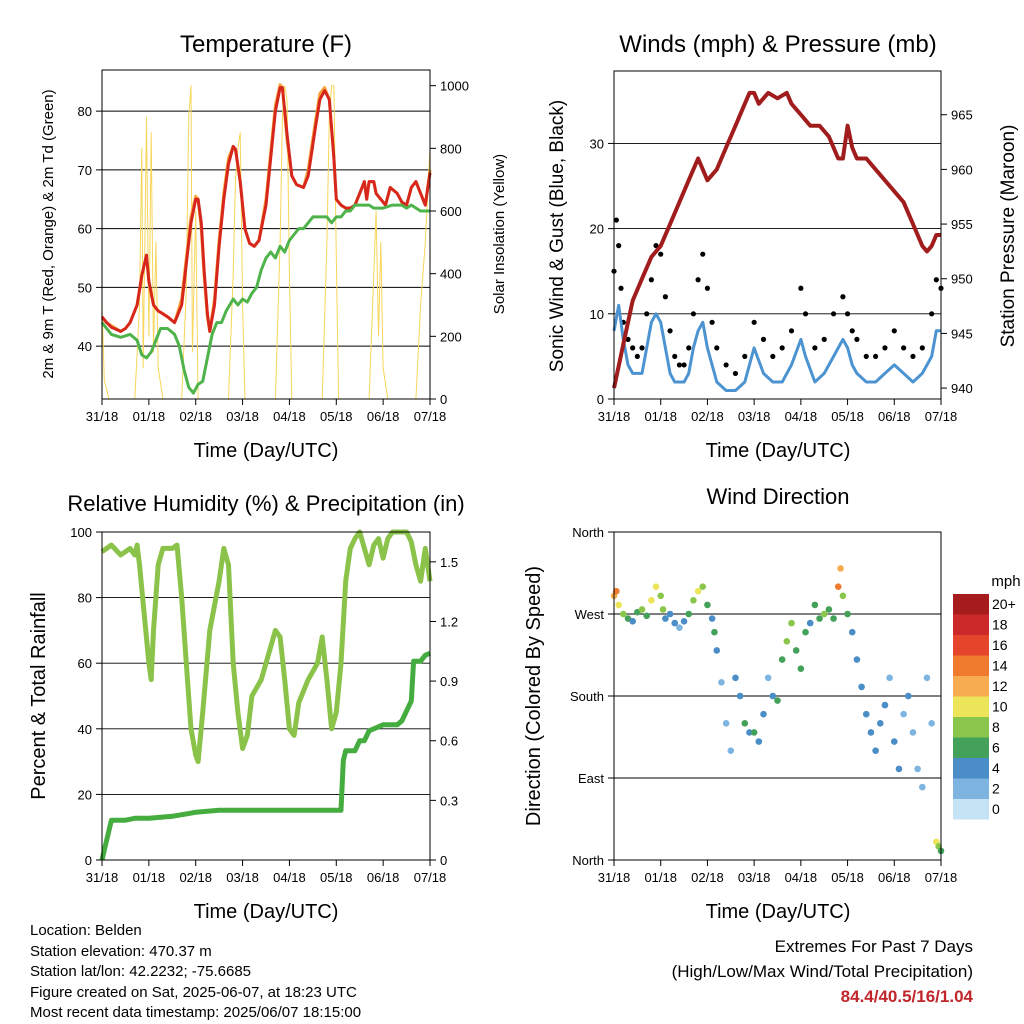  Describe the element at coordinates (777, 235) in the screenshot. I see `winds-plot-frame` at that location.